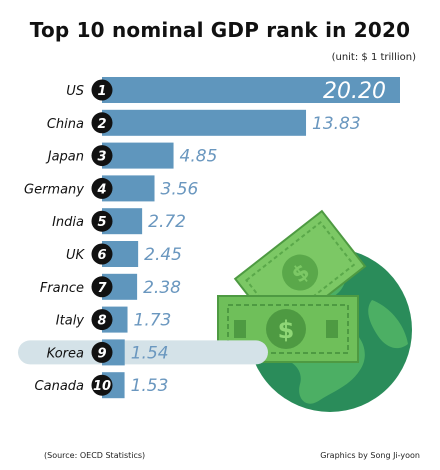 The height and width of the screenshot is (470, 440). I want to click on data-label: 4.85, so click(199, 157).